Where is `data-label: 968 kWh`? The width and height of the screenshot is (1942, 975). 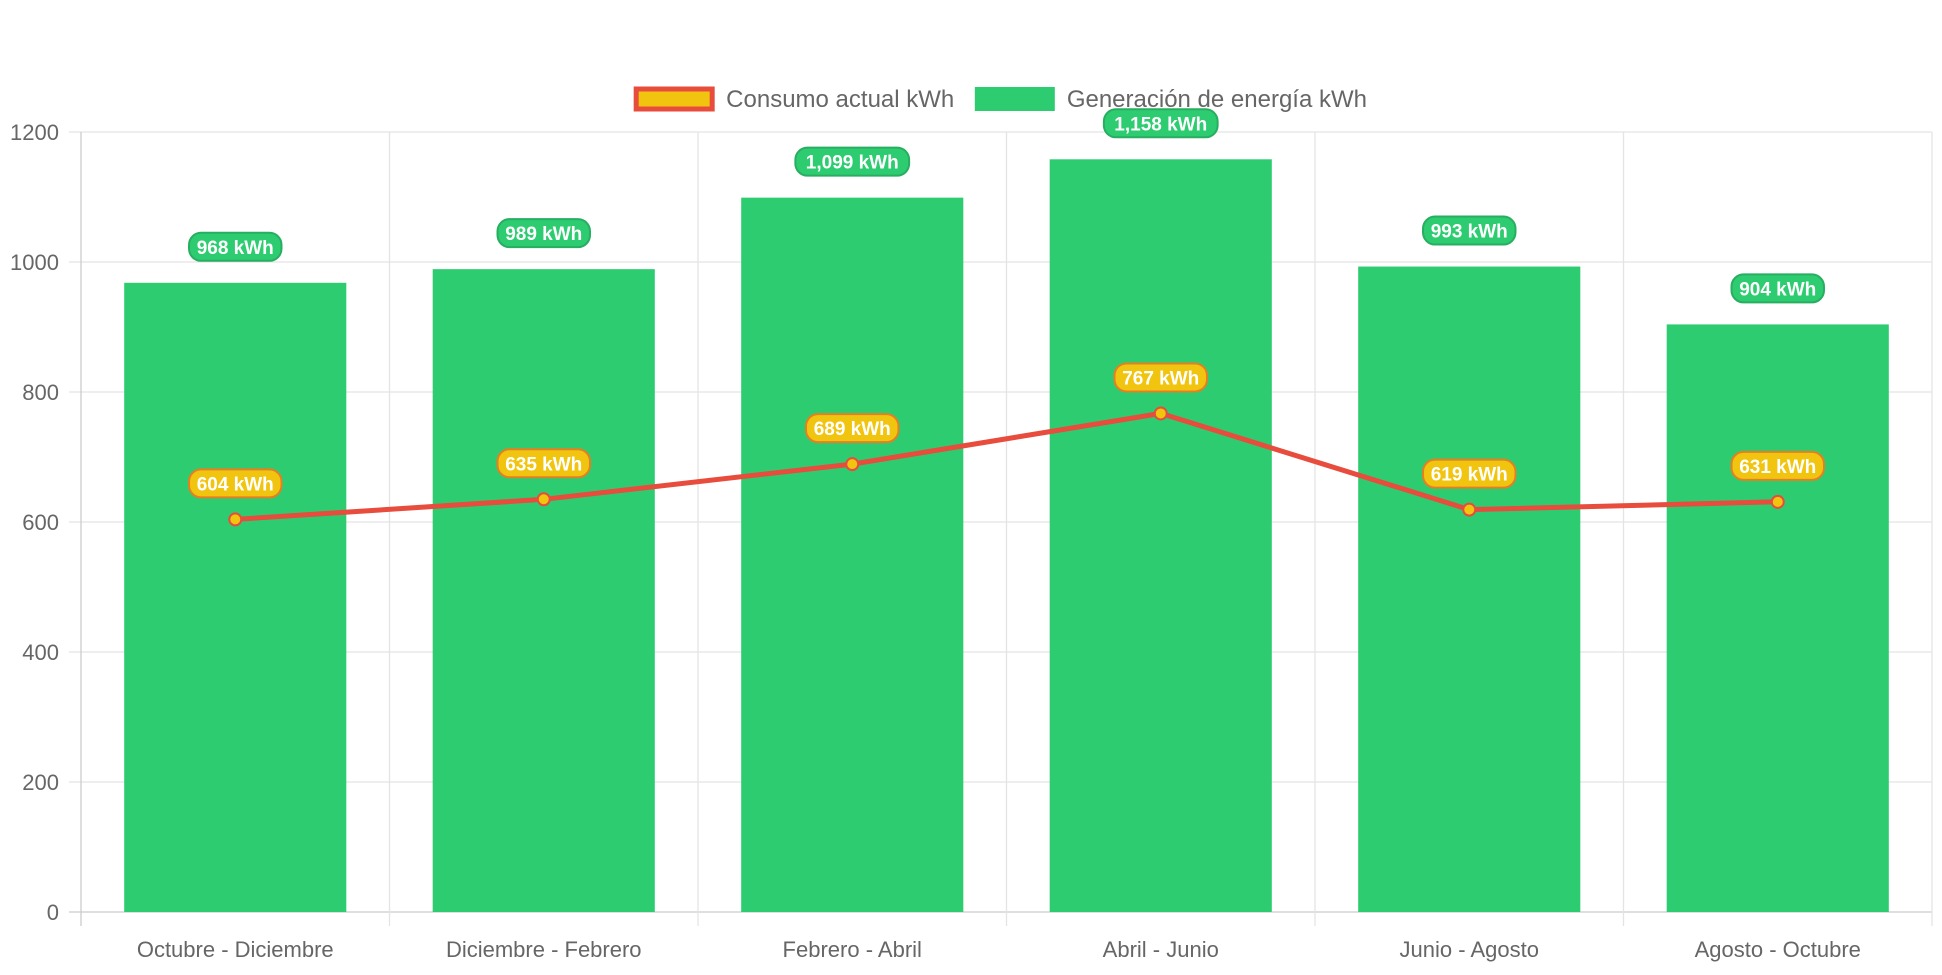
data-label: 968 kWh is located at coordinates (235, 248).